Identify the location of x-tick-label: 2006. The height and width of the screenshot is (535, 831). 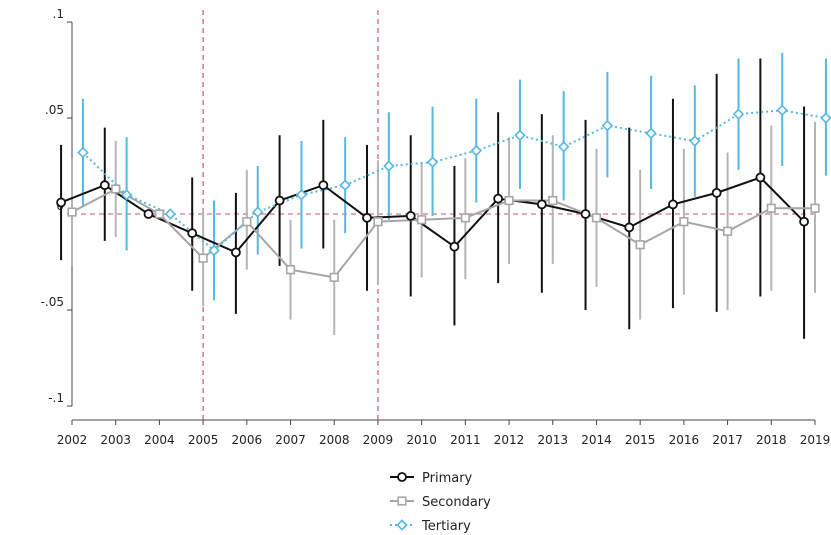
(247, 440).